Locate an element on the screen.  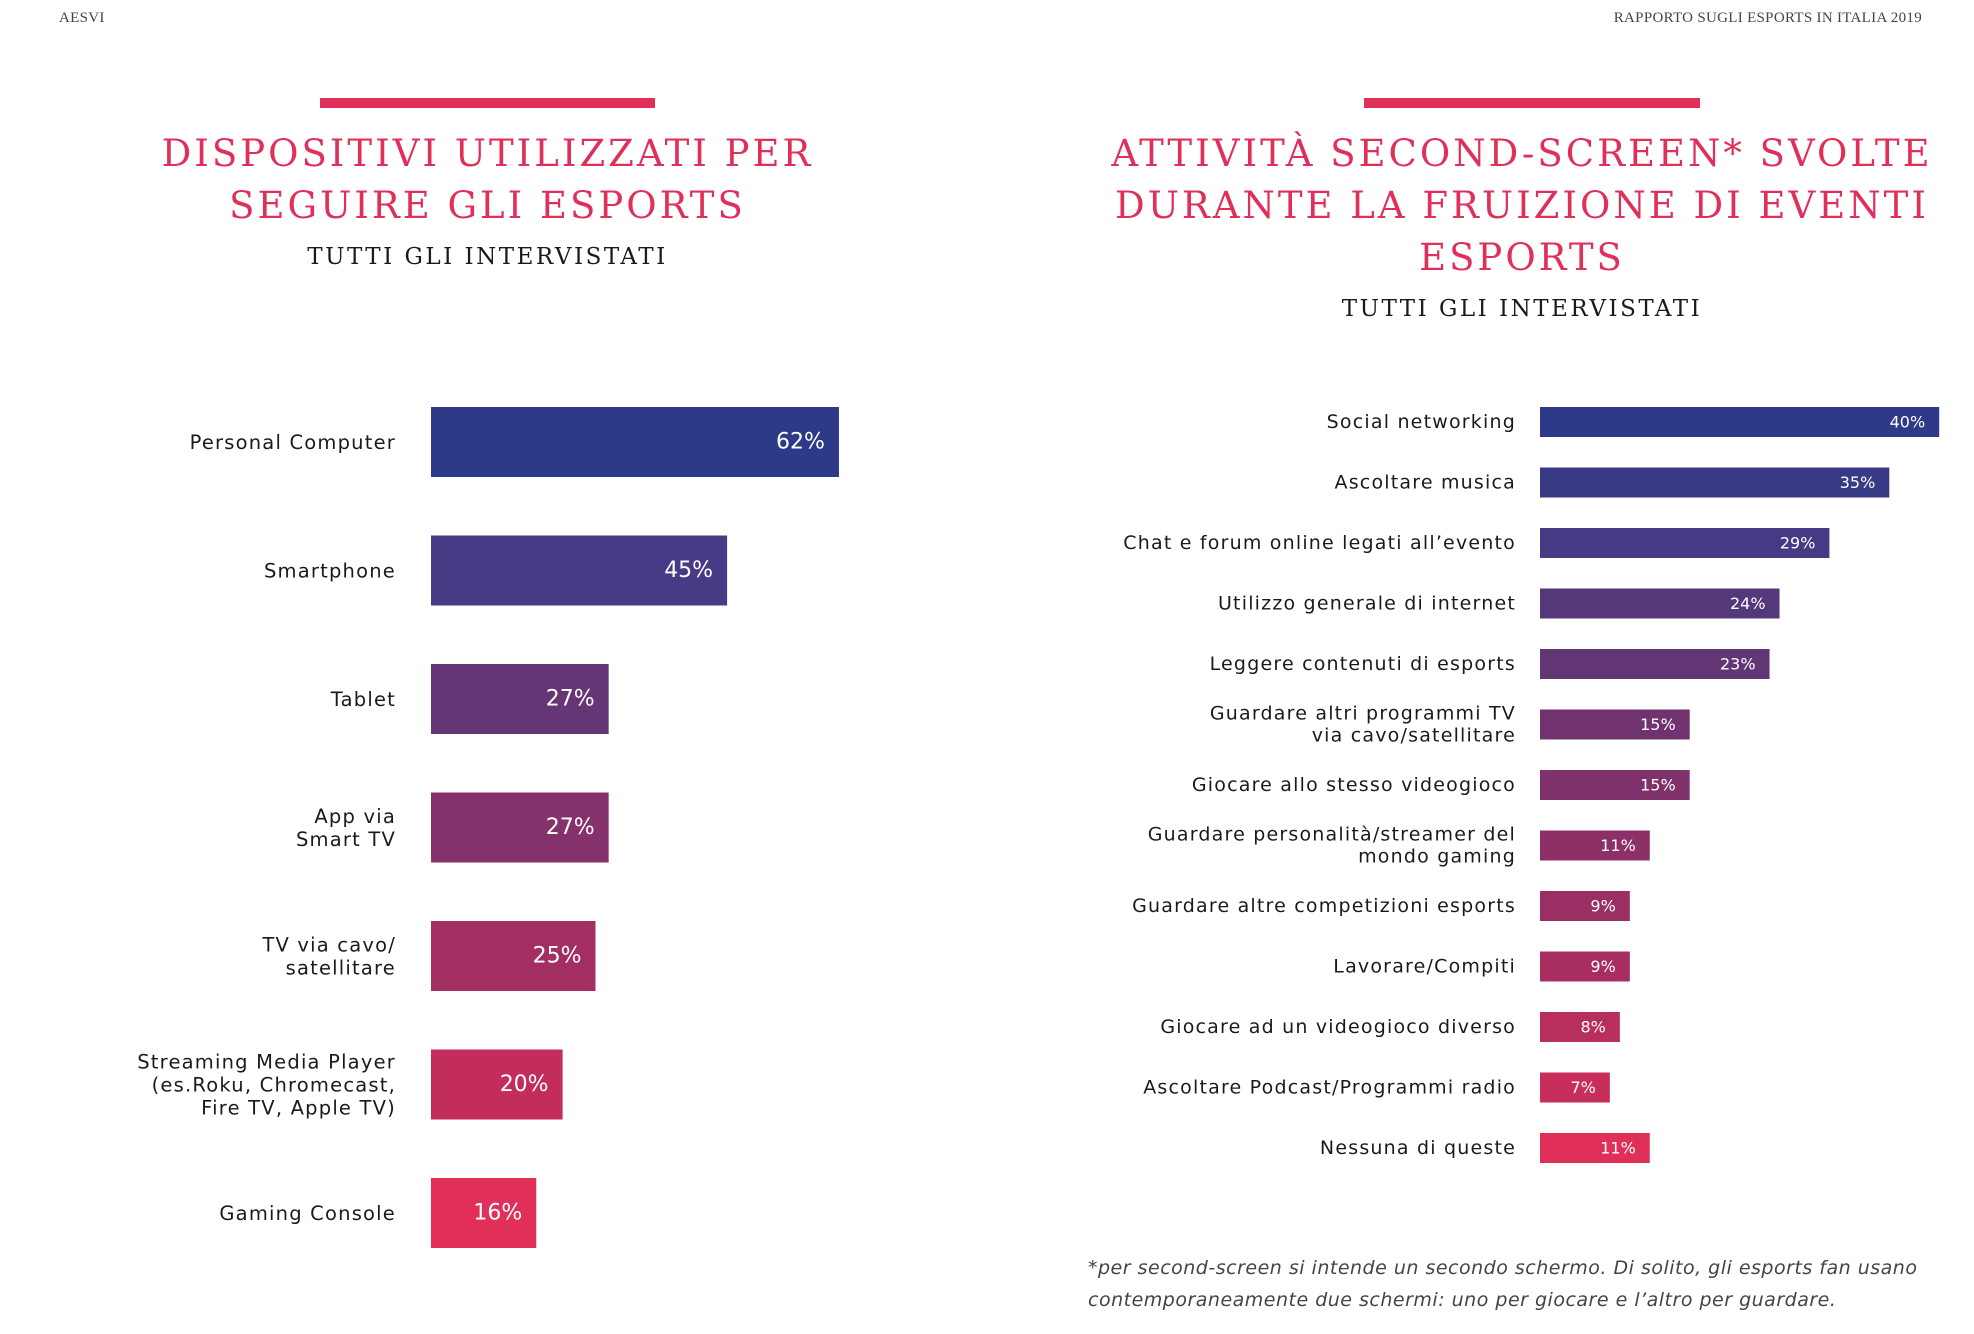
second-screen-category-label-13: Nessuna di queste is located at coordinates (1418, 1148).